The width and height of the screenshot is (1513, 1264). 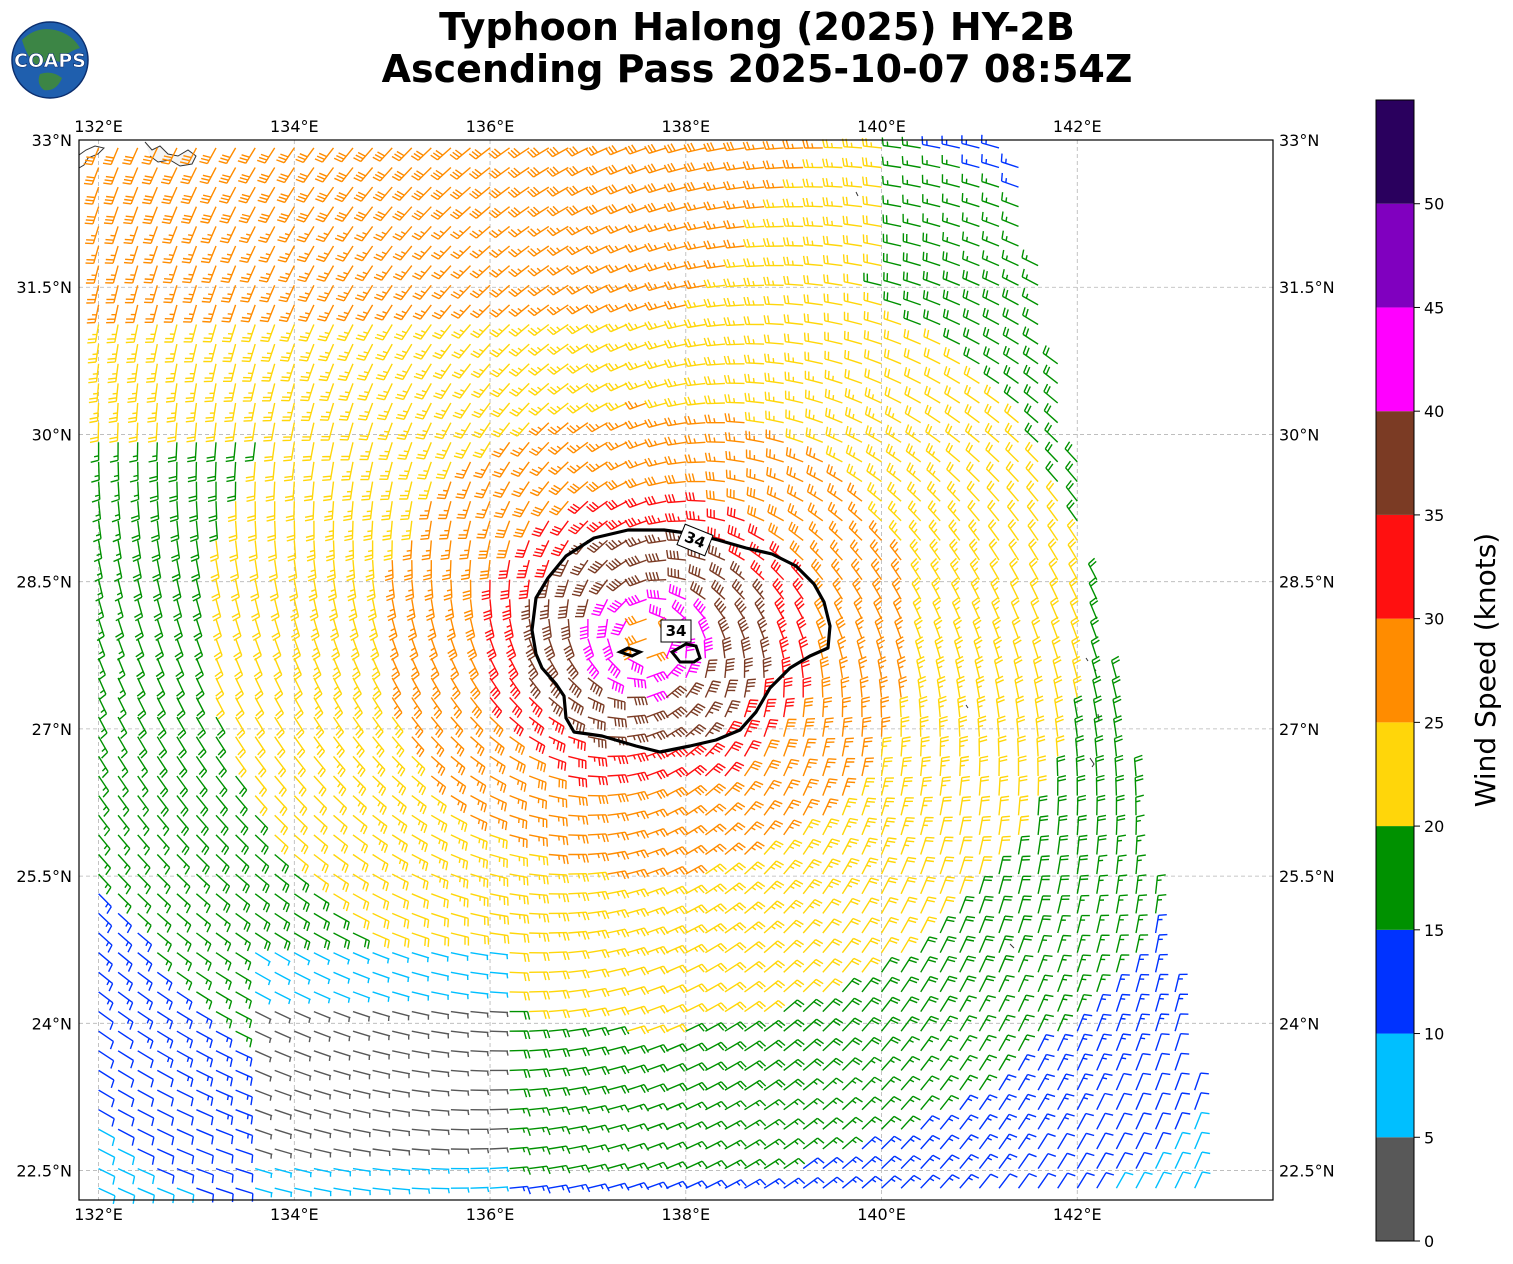 I want to click on lat-tick-label-right: 24°N, so click(x=1299, y=1023).